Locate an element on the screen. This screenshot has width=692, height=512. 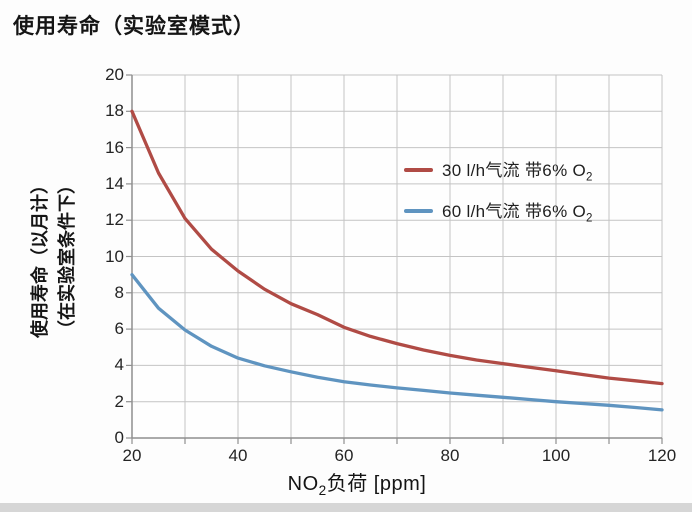
legend: 30 l/h气流 带6% O2 60 l/h气流 带6% O2 is located at coordinates (498, 197).